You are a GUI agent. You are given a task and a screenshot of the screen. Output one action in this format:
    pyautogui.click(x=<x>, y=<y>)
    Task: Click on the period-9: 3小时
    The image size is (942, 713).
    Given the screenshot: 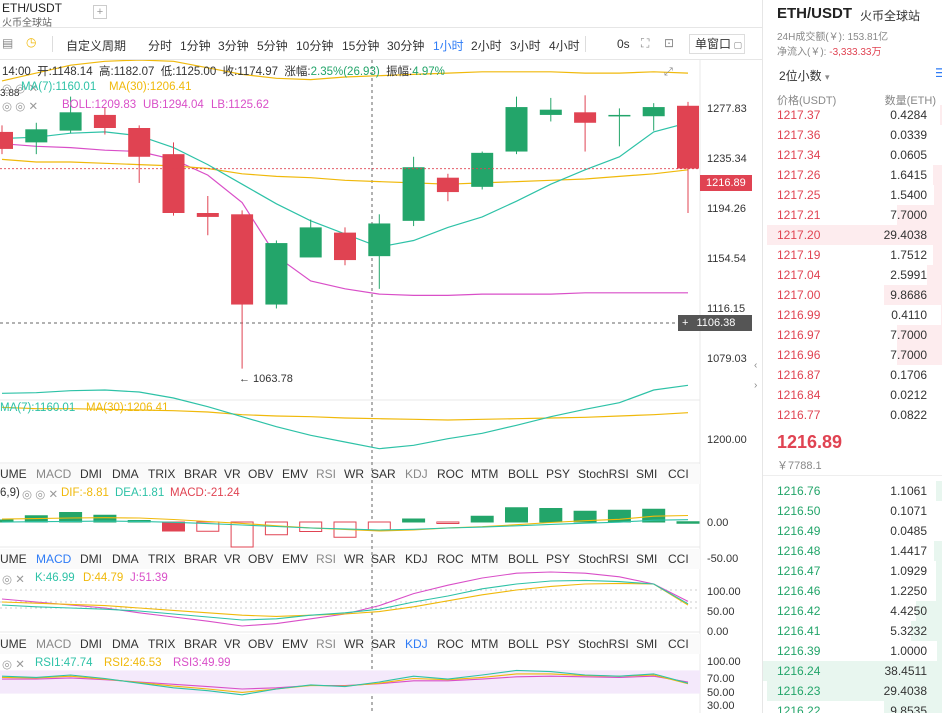 What is the action you would take?
    pyautogui.click(x=525, y=46)
    